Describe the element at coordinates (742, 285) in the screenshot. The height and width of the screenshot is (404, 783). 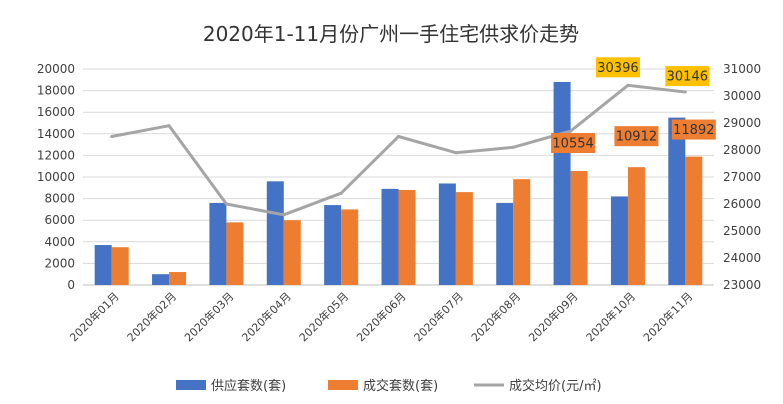
I see `right-tick-label: 23000` at that location.